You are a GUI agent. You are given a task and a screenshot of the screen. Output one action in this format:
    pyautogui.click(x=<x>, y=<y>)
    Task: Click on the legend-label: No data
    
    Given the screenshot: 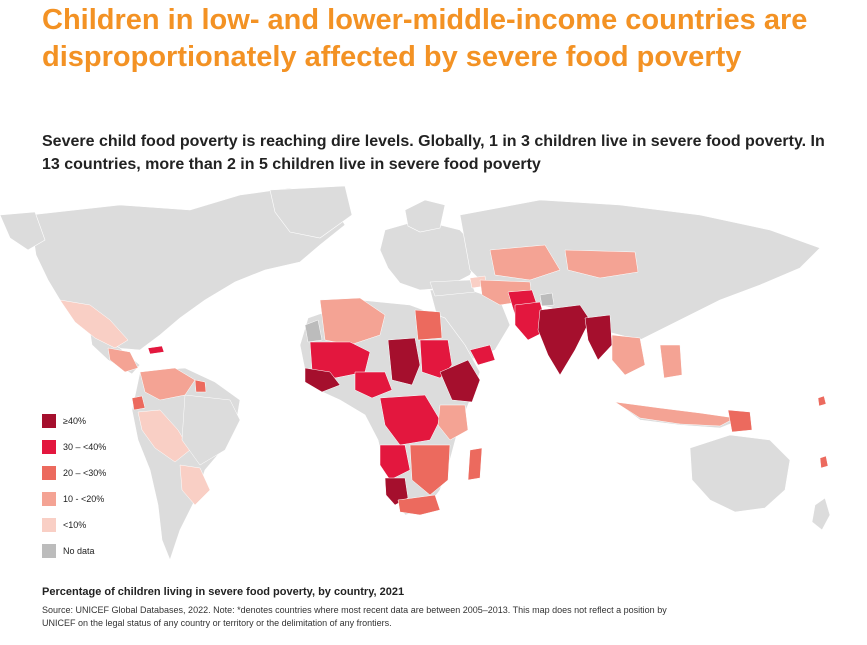 What is the action you would take?
    pyautogui.click(x=79, y=551)
    